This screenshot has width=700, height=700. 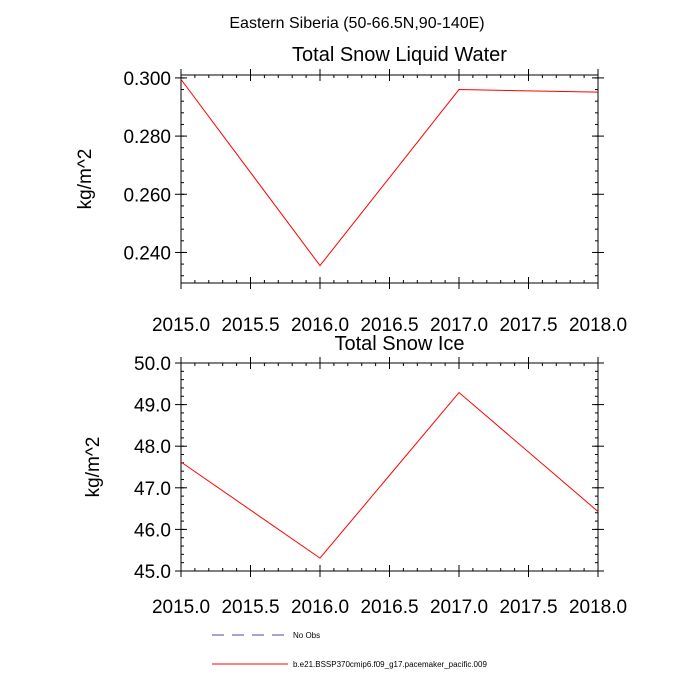 I want to click on legend-label-no-obs: No Obs, so click(x=306, y=635).